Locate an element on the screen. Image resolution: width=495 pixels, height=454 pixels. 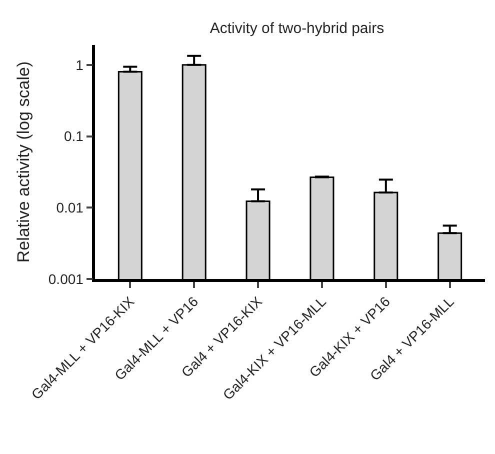
y-tick-label: 1 is located at coordinates (80, 64).